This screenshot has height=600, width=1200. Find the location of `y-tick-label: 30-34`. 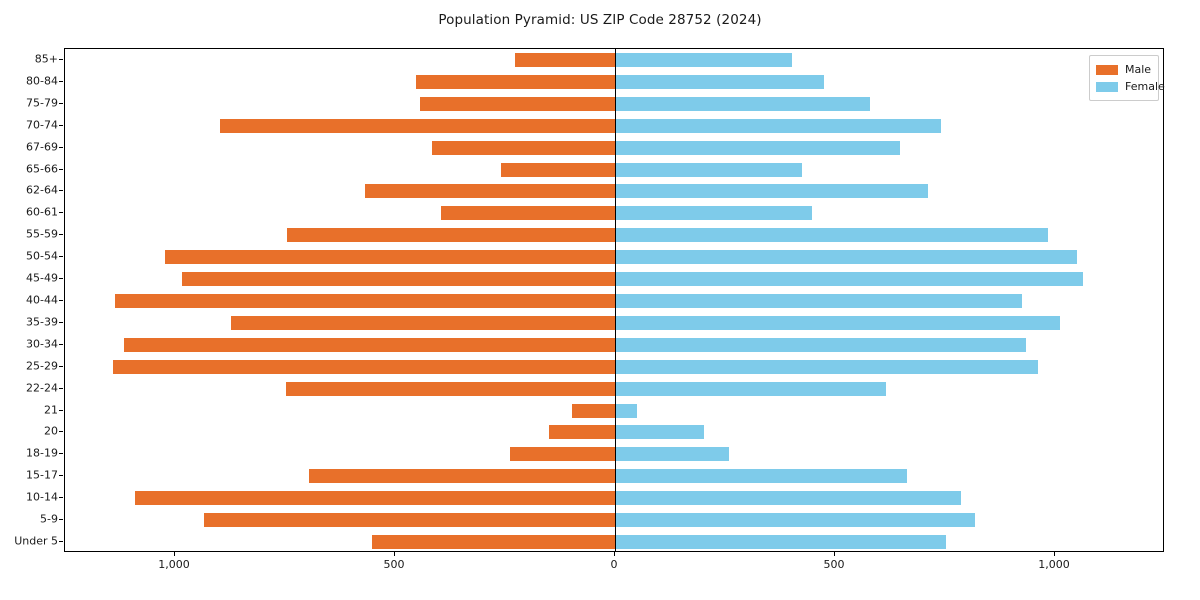

y-tick-label: 30-34 is located at coordinates (42, 344).